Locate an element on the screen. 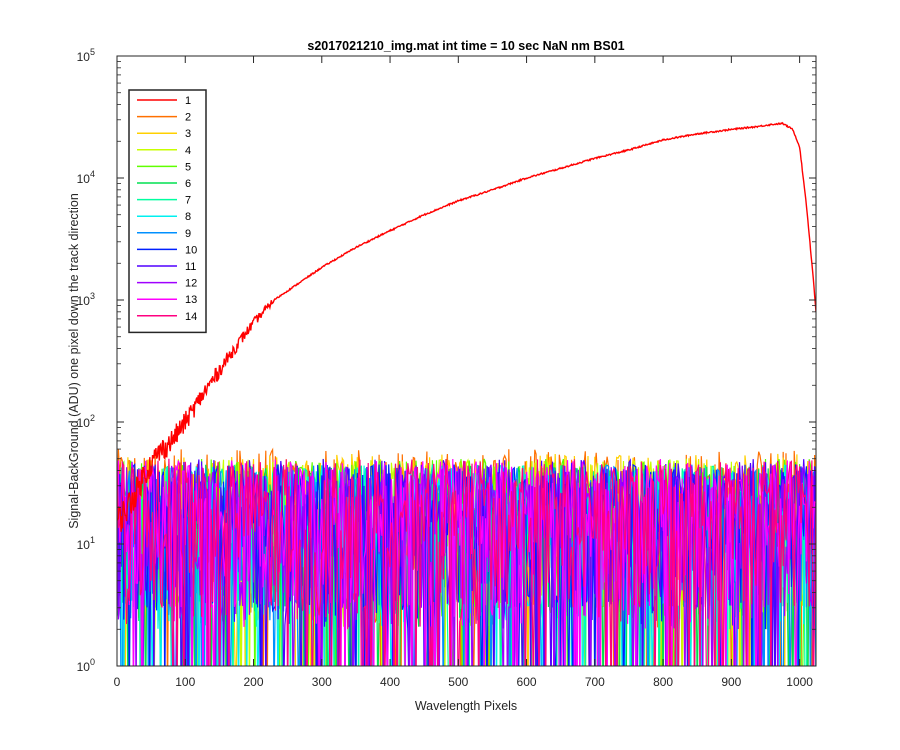 This screenshot has height=750, width=900. x-tick-label: 400 is located at coordinates (390, 682).